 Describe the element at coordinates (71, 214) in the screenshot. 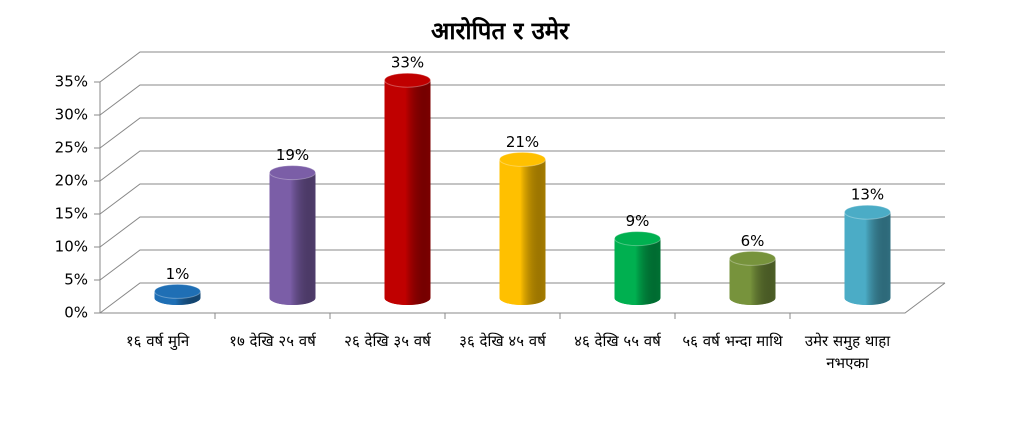

I see `y-tick-label: 15%` at that location.